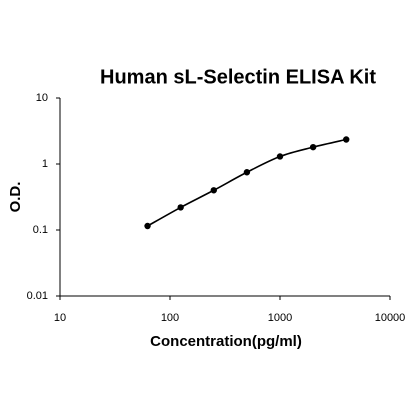 Image resolution: width=420 pixels, height=420 pixels. Describe the element at coordinates (238, 77) in the screenshot. I see `chart-title: Human sL-Selectin ELISA Kit` at that location.